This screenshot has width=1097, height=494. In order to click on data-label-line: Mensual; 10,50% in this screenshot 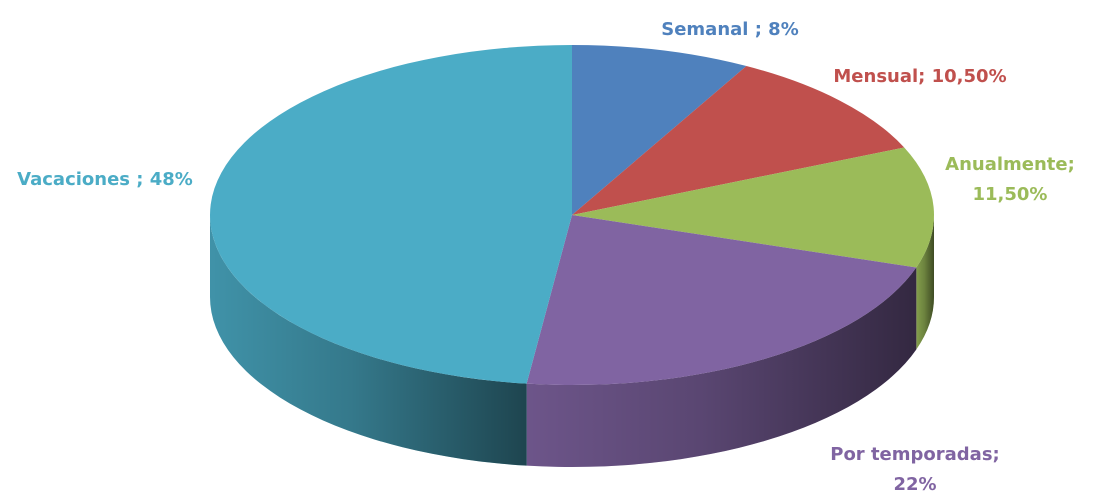, I will do `click(919, 76)`.